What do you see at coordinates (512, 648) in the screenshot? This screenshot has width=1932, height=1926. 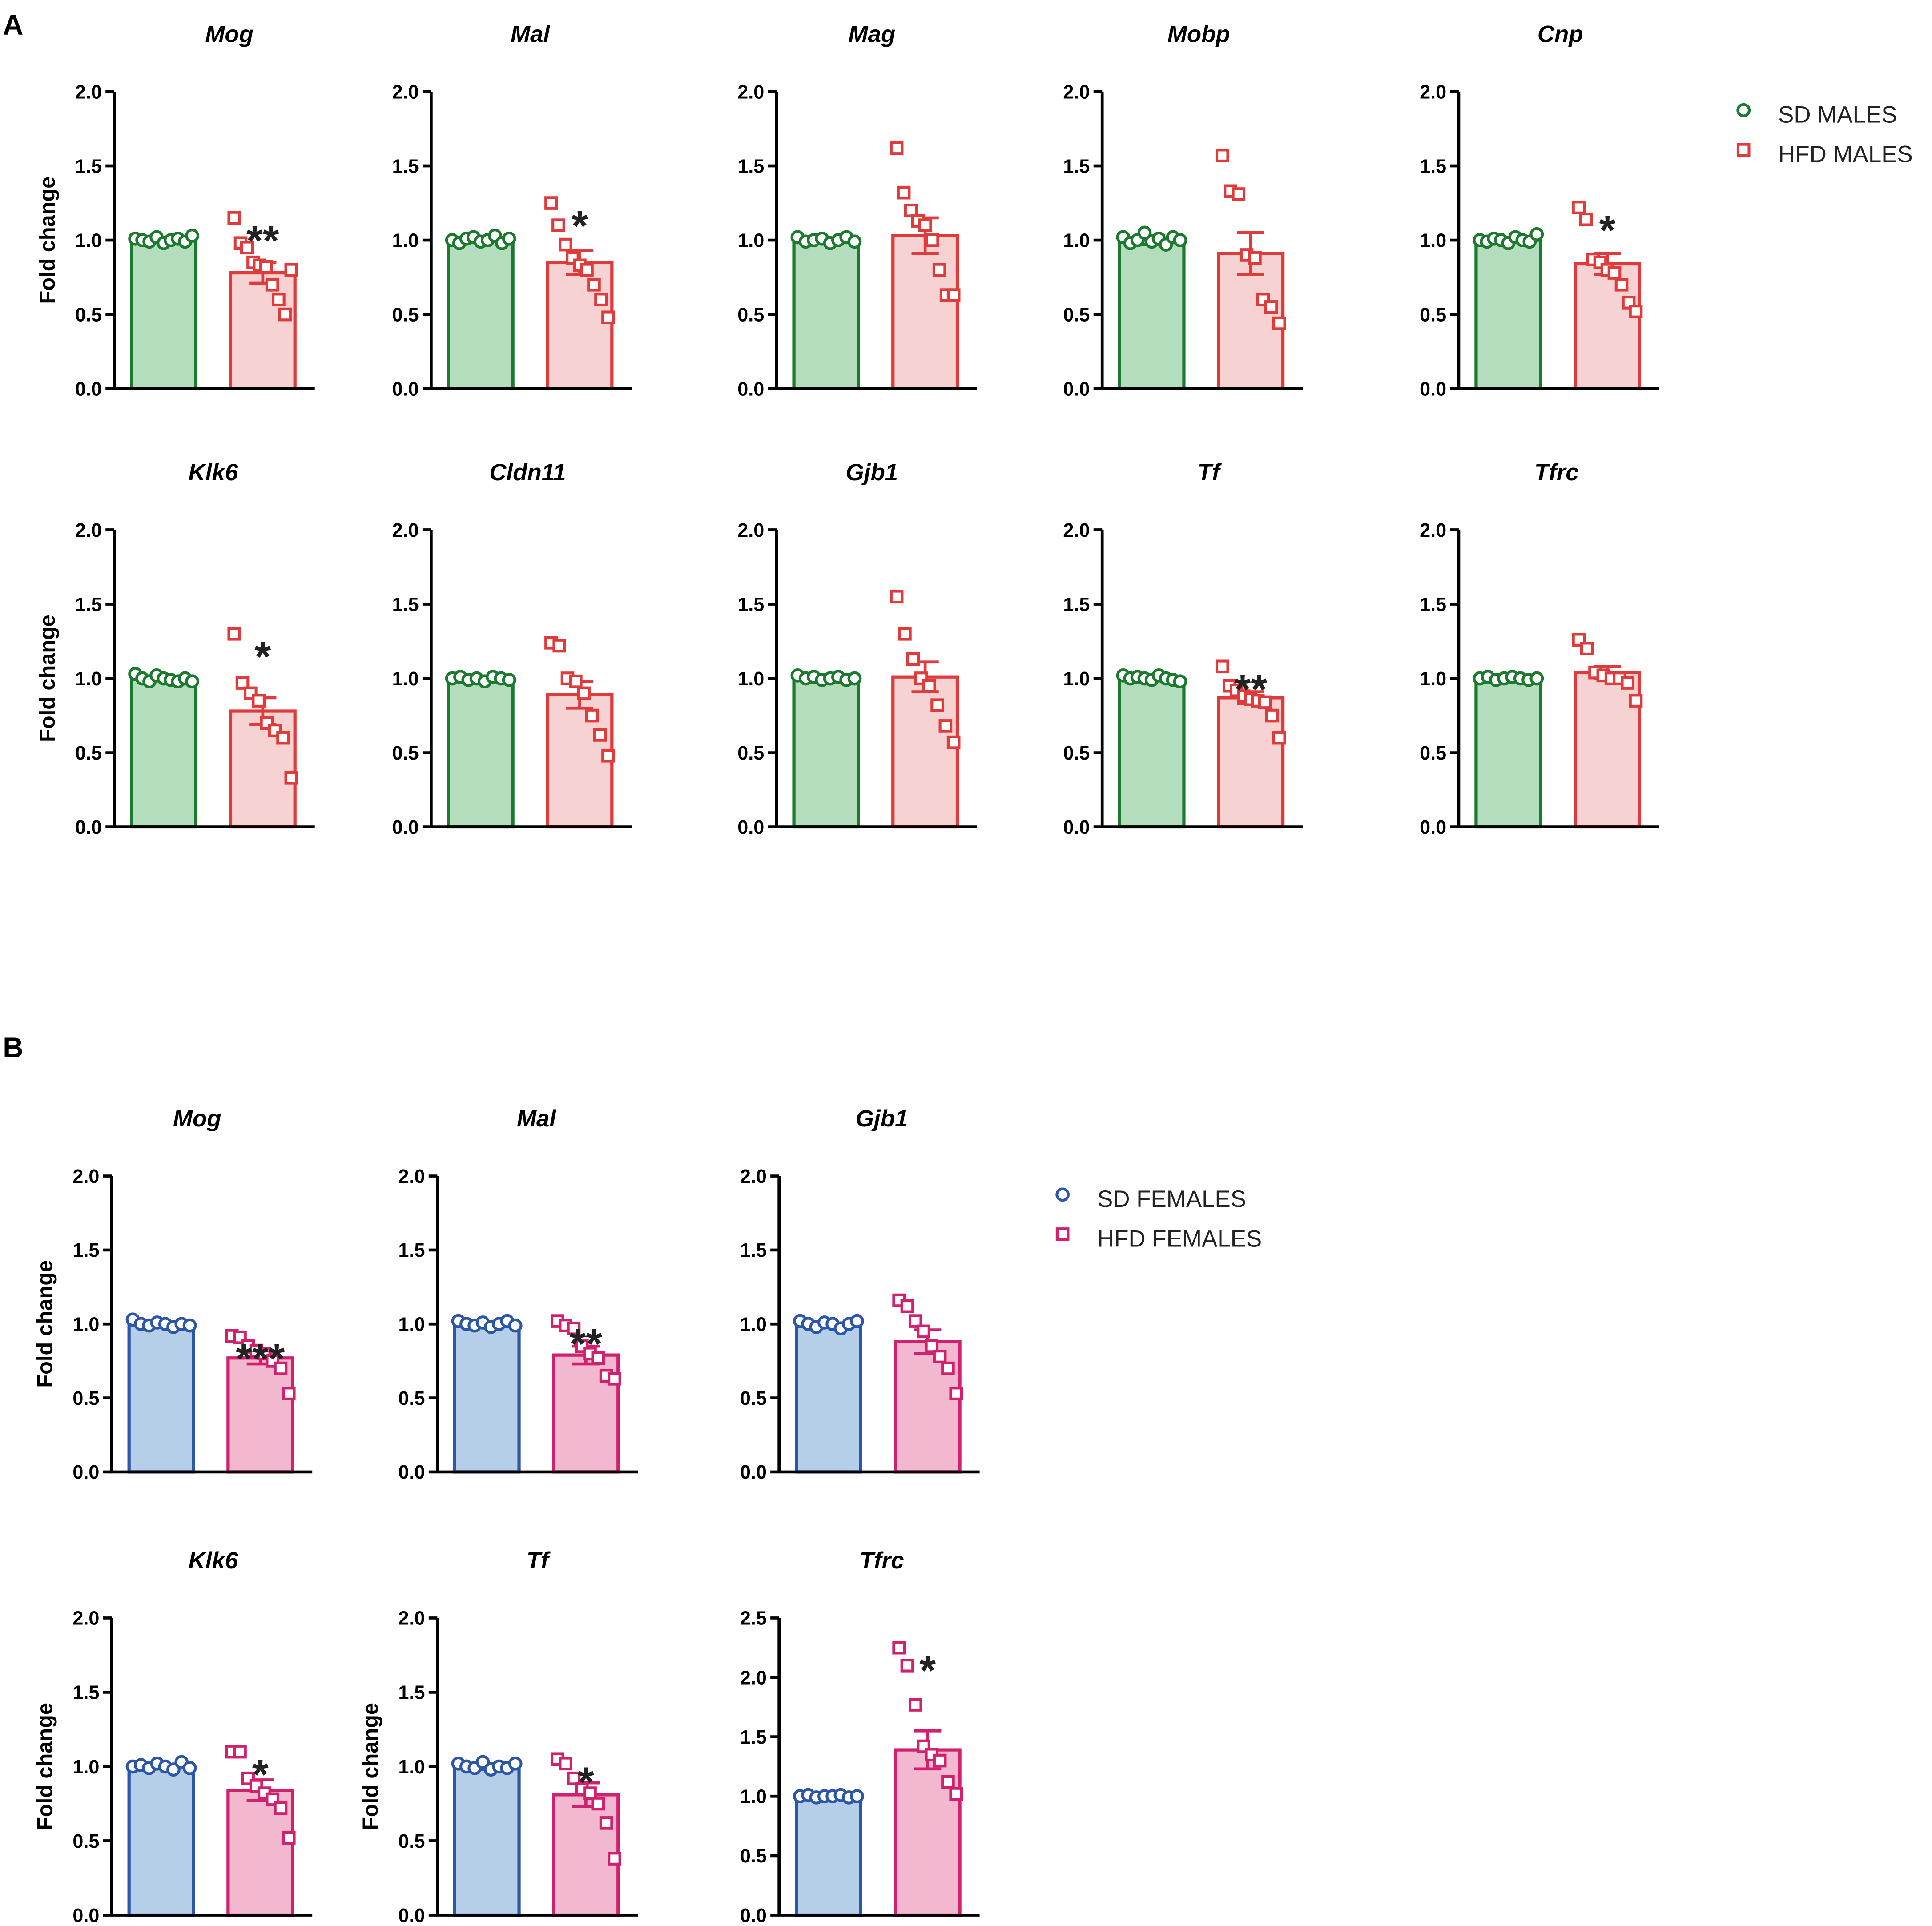 I see `chart-a-cldn11: Cldn11 0.0 0.5 1.0 1.5 2.0` at bounding box center [512, 648].